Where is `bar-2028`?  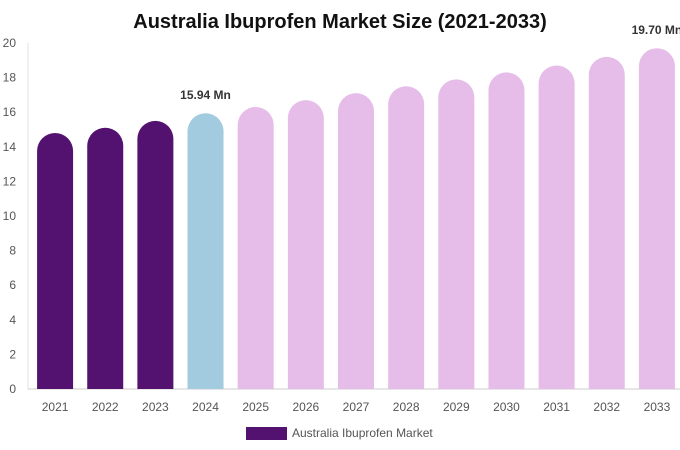
bar-2028 is located at coordinates (406, 237).